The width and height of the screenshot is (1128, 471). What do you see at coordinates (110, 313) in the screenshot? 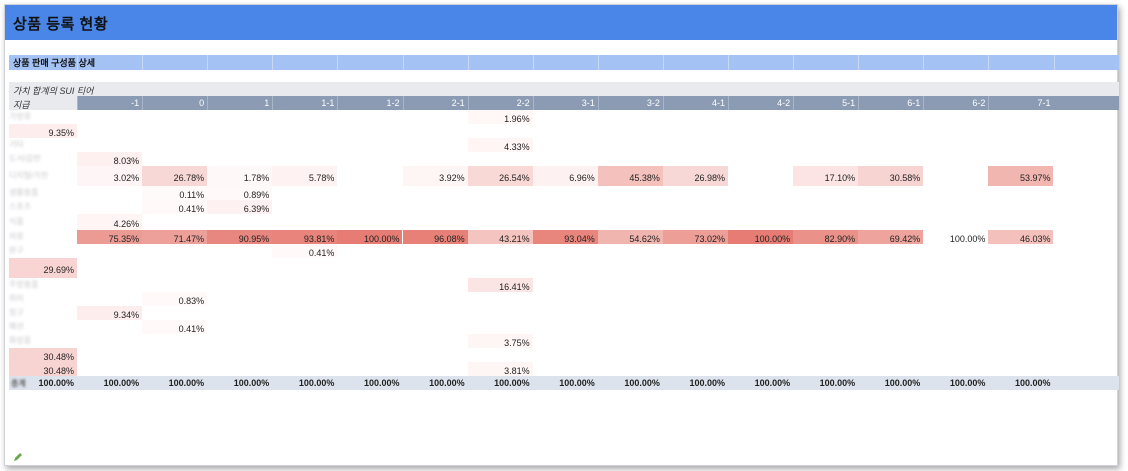
I see `table-cell: 9.34%` at bounding box center [110, 313].